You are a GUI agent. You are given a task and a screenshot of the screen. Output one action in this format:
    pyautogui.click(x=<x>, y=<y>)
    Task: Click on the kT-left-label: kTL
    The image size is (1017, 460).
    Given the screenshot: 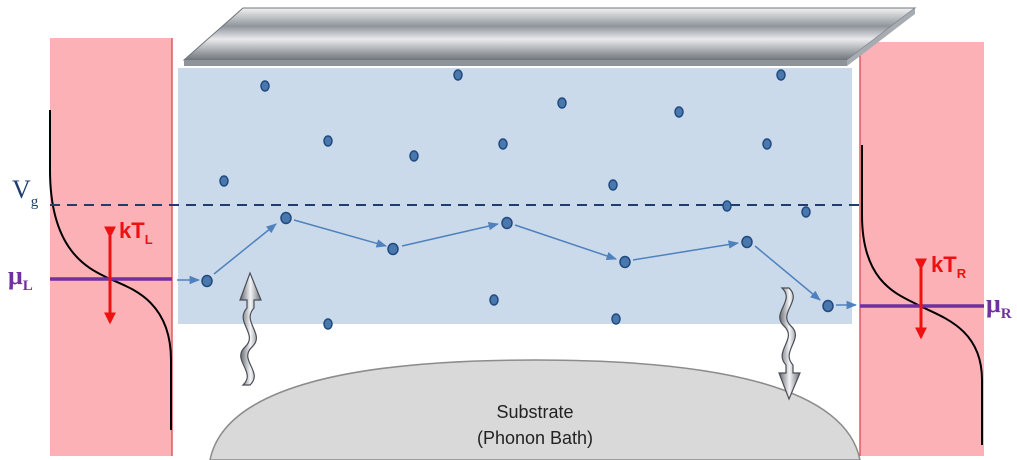 What is the action you would take?
    pyautogui.click(x=136, y=232)
    